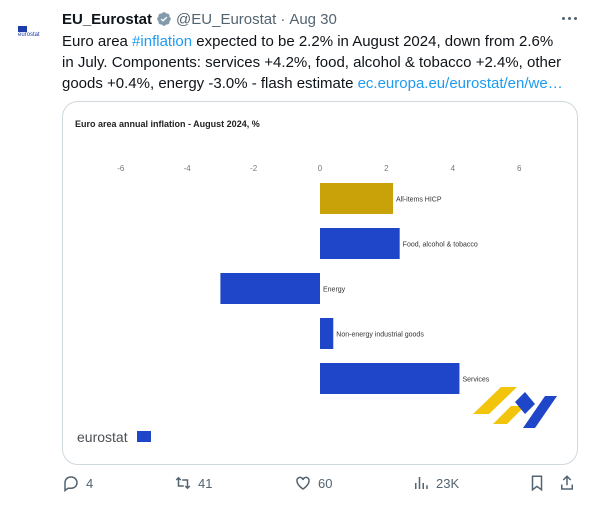 The height and width of the screenshot is (518, 606). I want to click on share-button, so click(570, 483).